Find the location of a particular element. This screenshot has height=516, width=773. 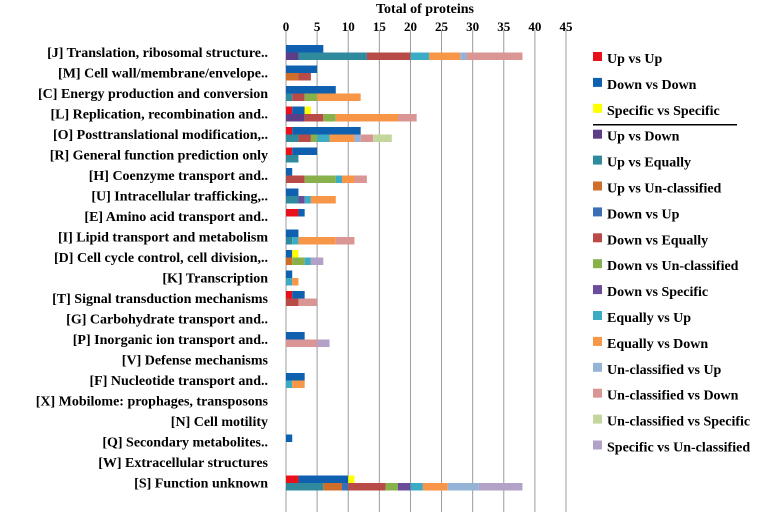

category-label: [Q] Secondary metabolites.. is located at coordinates (185, 443).